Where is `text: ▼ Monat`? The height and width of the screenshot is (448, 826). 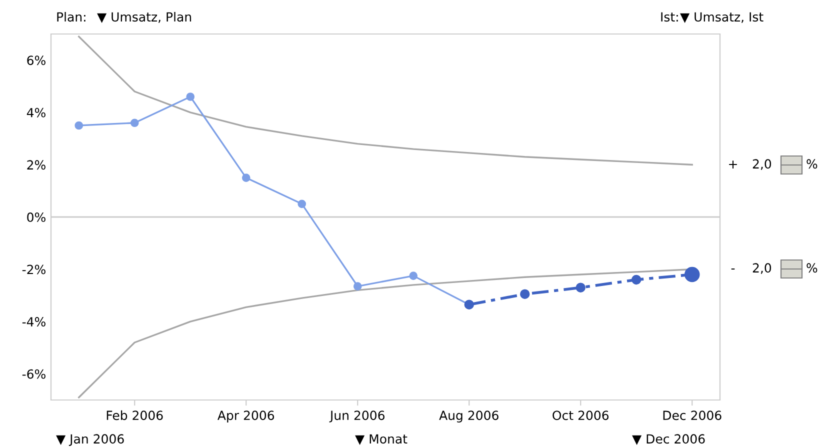
text: ▼ Monat is located at coordinates (381, 439).